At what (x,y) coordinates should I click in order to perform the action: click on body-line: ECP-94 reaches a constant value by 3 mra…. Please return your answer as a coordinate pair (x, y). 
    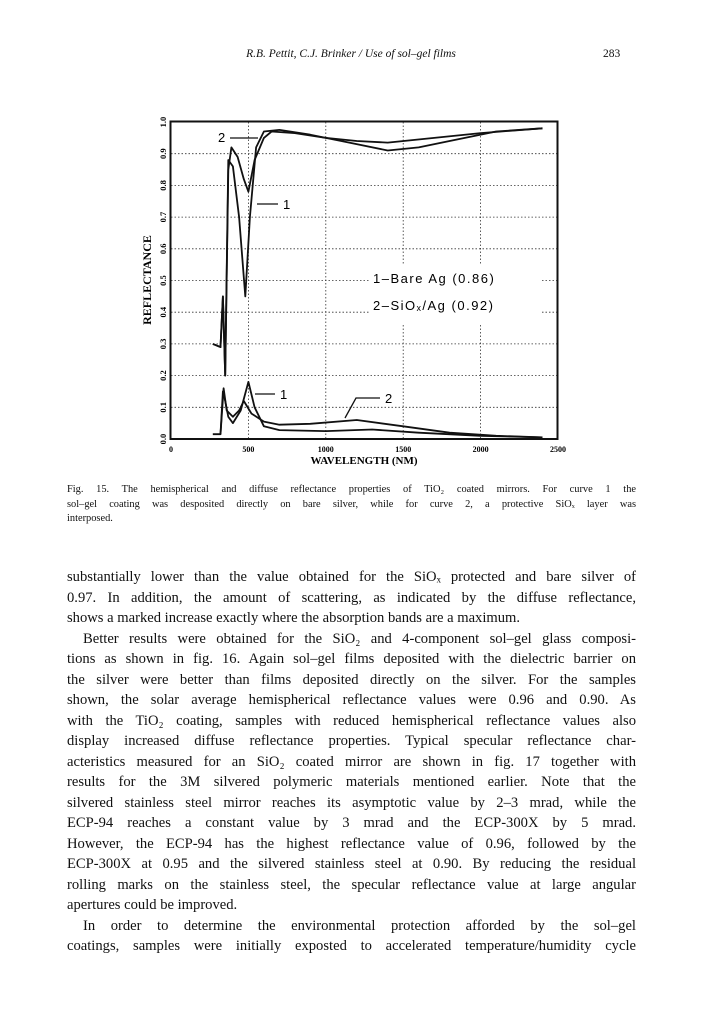
    Looking at the image, I should click on (351, 823).